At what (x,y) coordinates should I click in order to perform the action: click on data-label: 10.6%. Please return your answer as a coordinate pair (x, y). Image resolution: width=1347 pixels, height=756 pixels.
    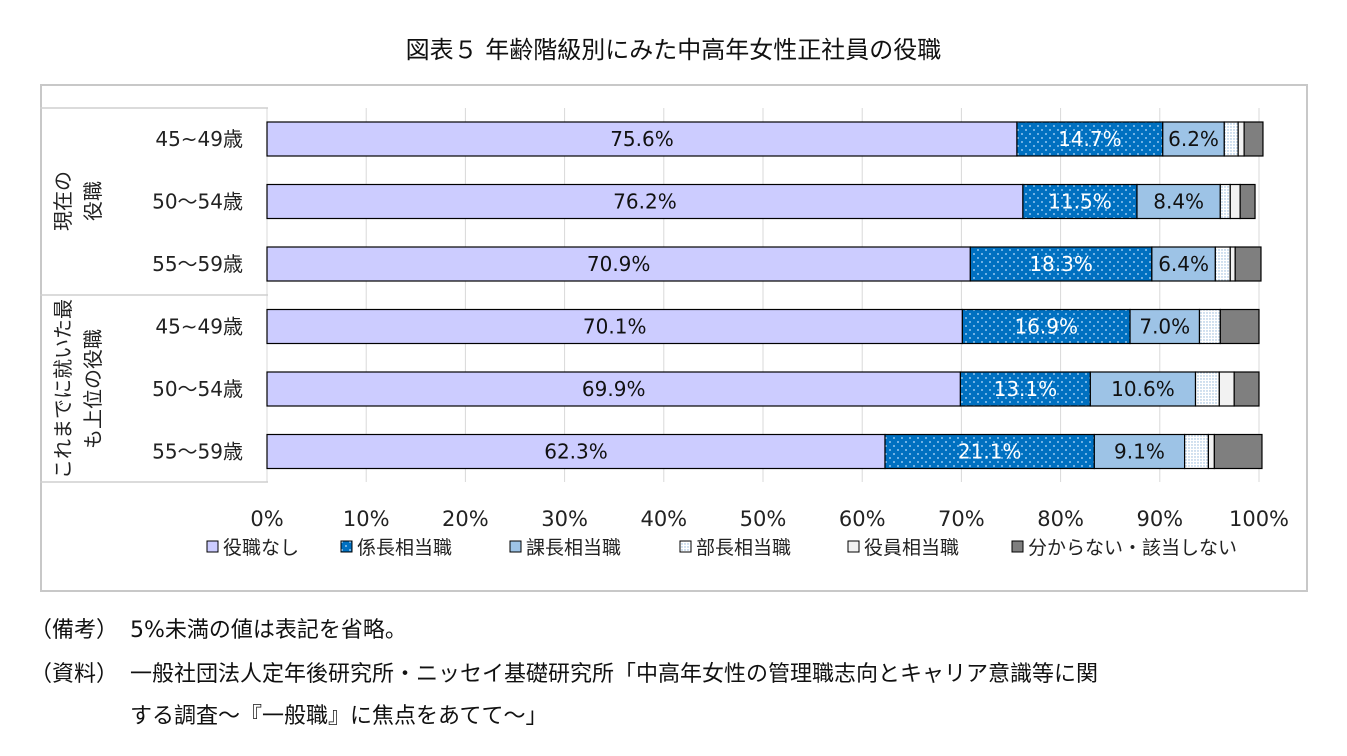
    Looking at the image, I should click on (1143, 389).